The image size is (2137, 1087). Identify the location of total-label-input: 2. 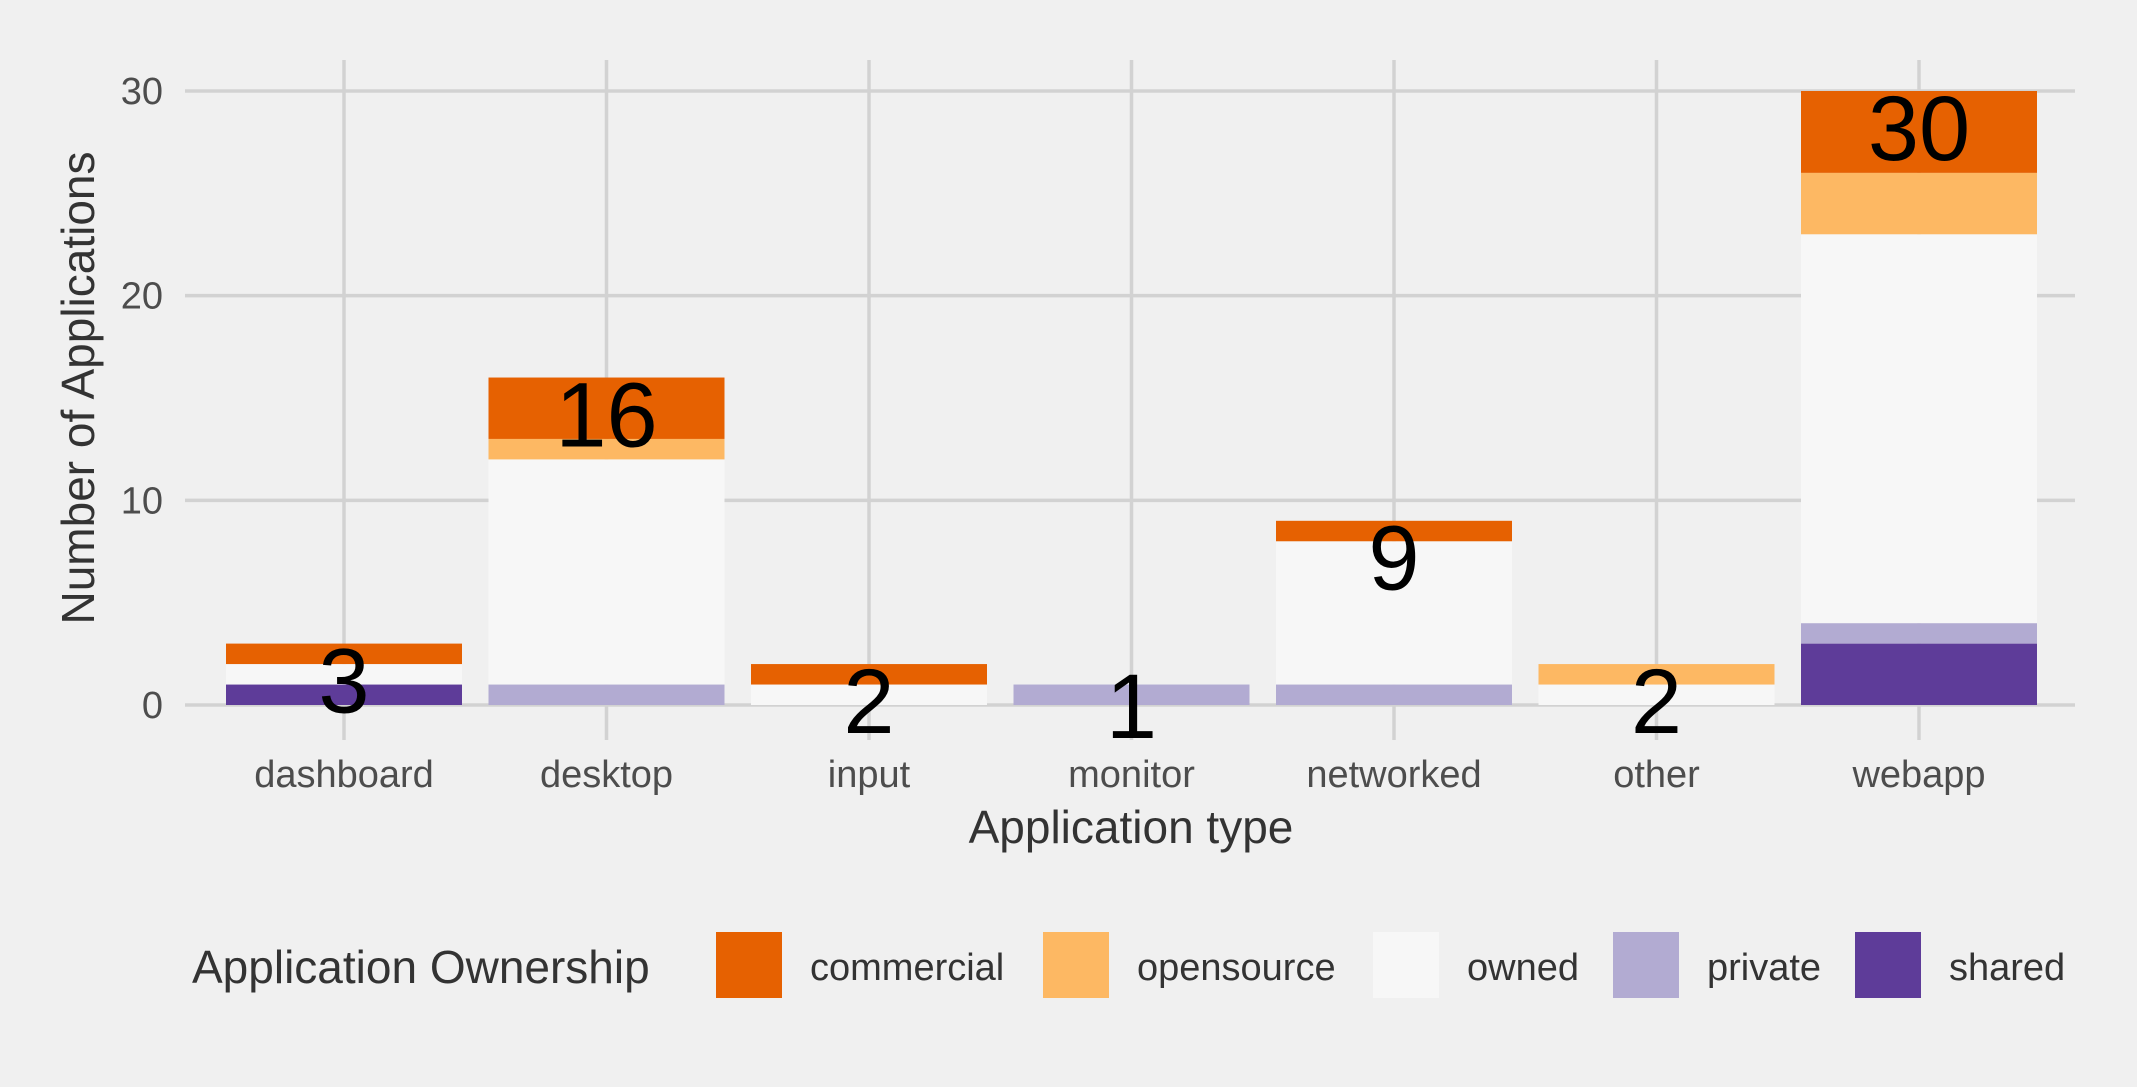
(868, 702).